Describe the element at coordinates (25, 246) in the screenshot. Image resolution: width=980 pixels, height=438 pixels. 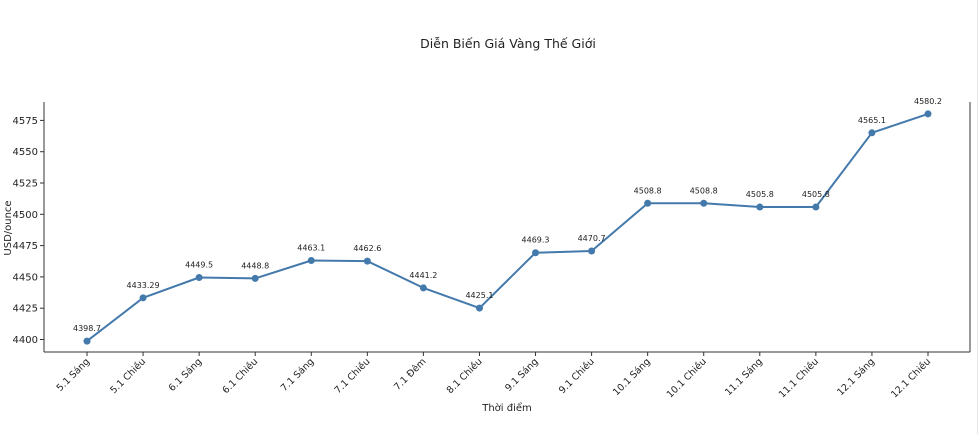
I see `y-tick-label: 4475` at that location.